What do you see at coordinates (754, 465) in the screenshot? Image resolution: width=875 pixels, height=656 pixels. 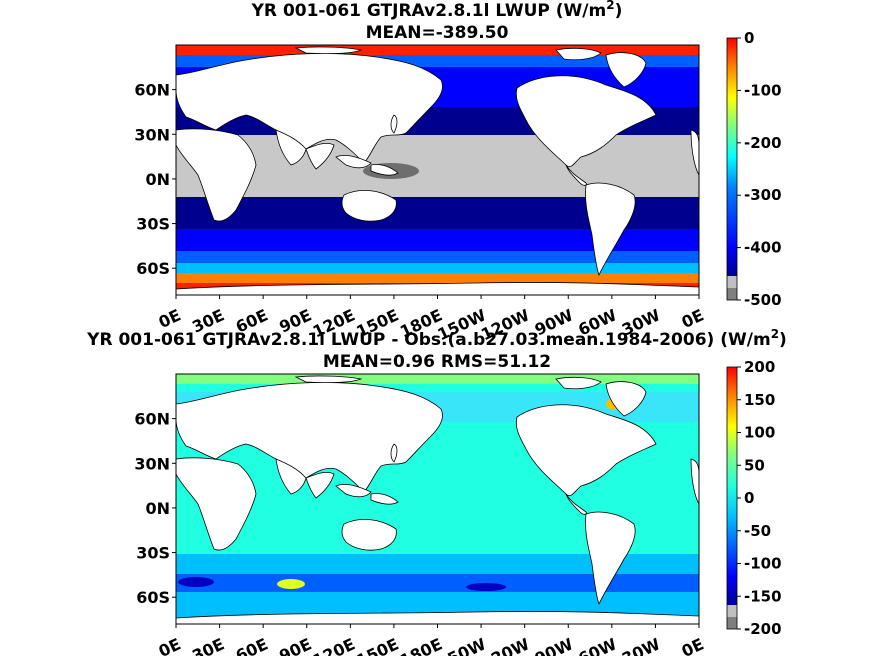 I see `colorbar-tick-label: 50` at bounding box center [754, 465].